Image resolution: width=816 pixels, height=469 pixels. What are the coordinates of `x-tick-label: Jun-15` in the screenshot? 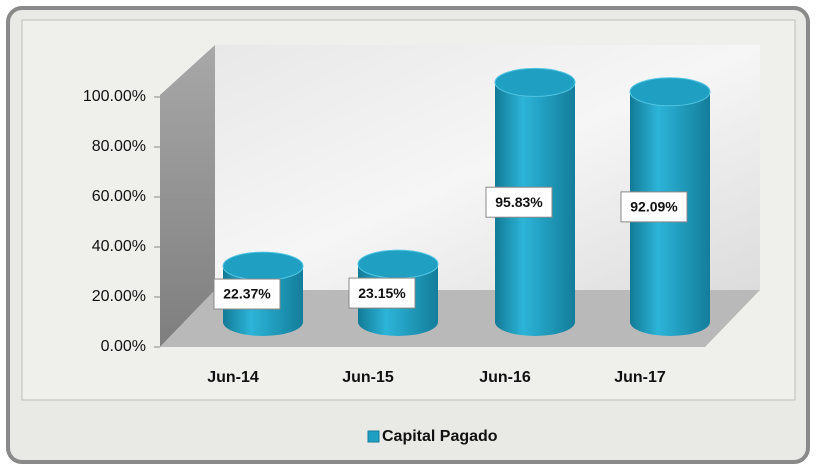 It's located at (368, 377).